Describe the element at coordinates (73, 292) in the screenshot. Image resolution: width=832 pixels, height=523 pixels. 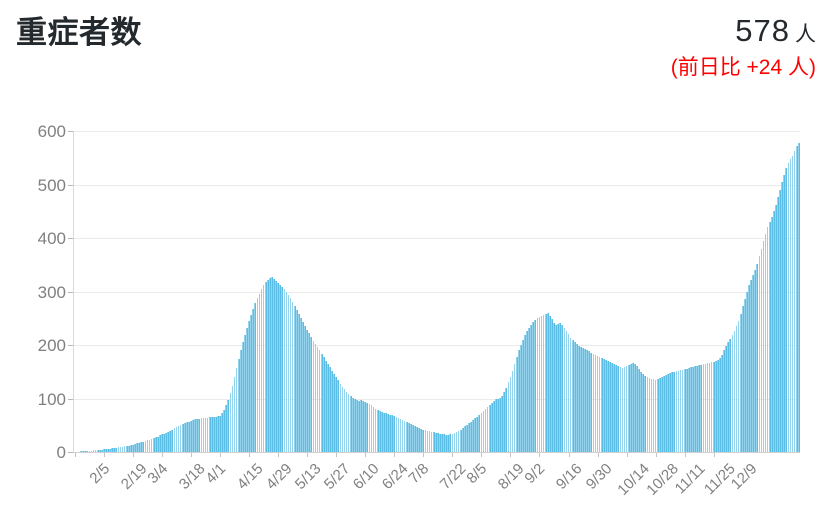
I see `y-axis-line` at that location.